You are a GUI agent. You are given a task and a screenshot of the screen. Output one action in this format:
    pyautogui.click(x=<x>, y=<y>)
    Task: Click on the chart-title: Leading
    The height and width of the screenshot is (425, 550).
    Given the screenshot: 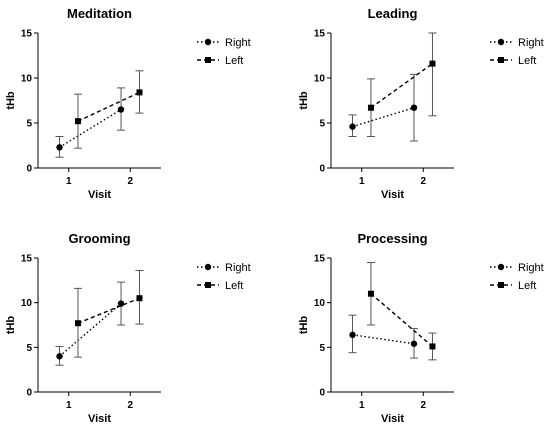 What is the action you would take?
    pyautogui.click(x=393, y=13)
    